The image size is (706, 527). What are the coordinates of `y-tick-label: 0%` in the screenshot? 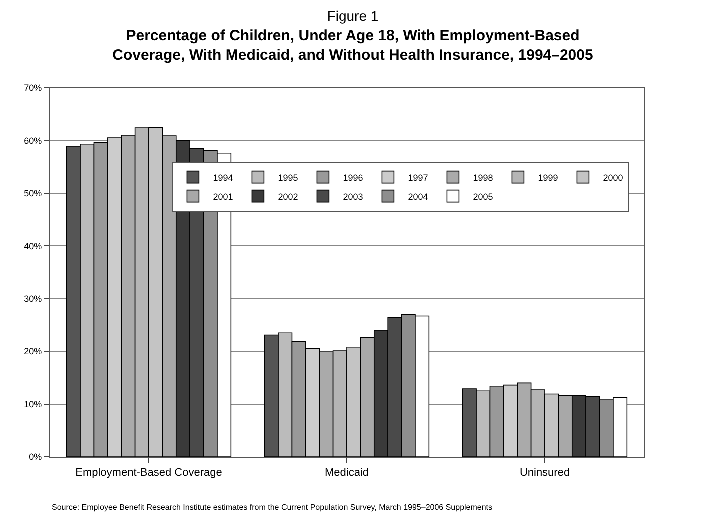 It's located at (35, 457).